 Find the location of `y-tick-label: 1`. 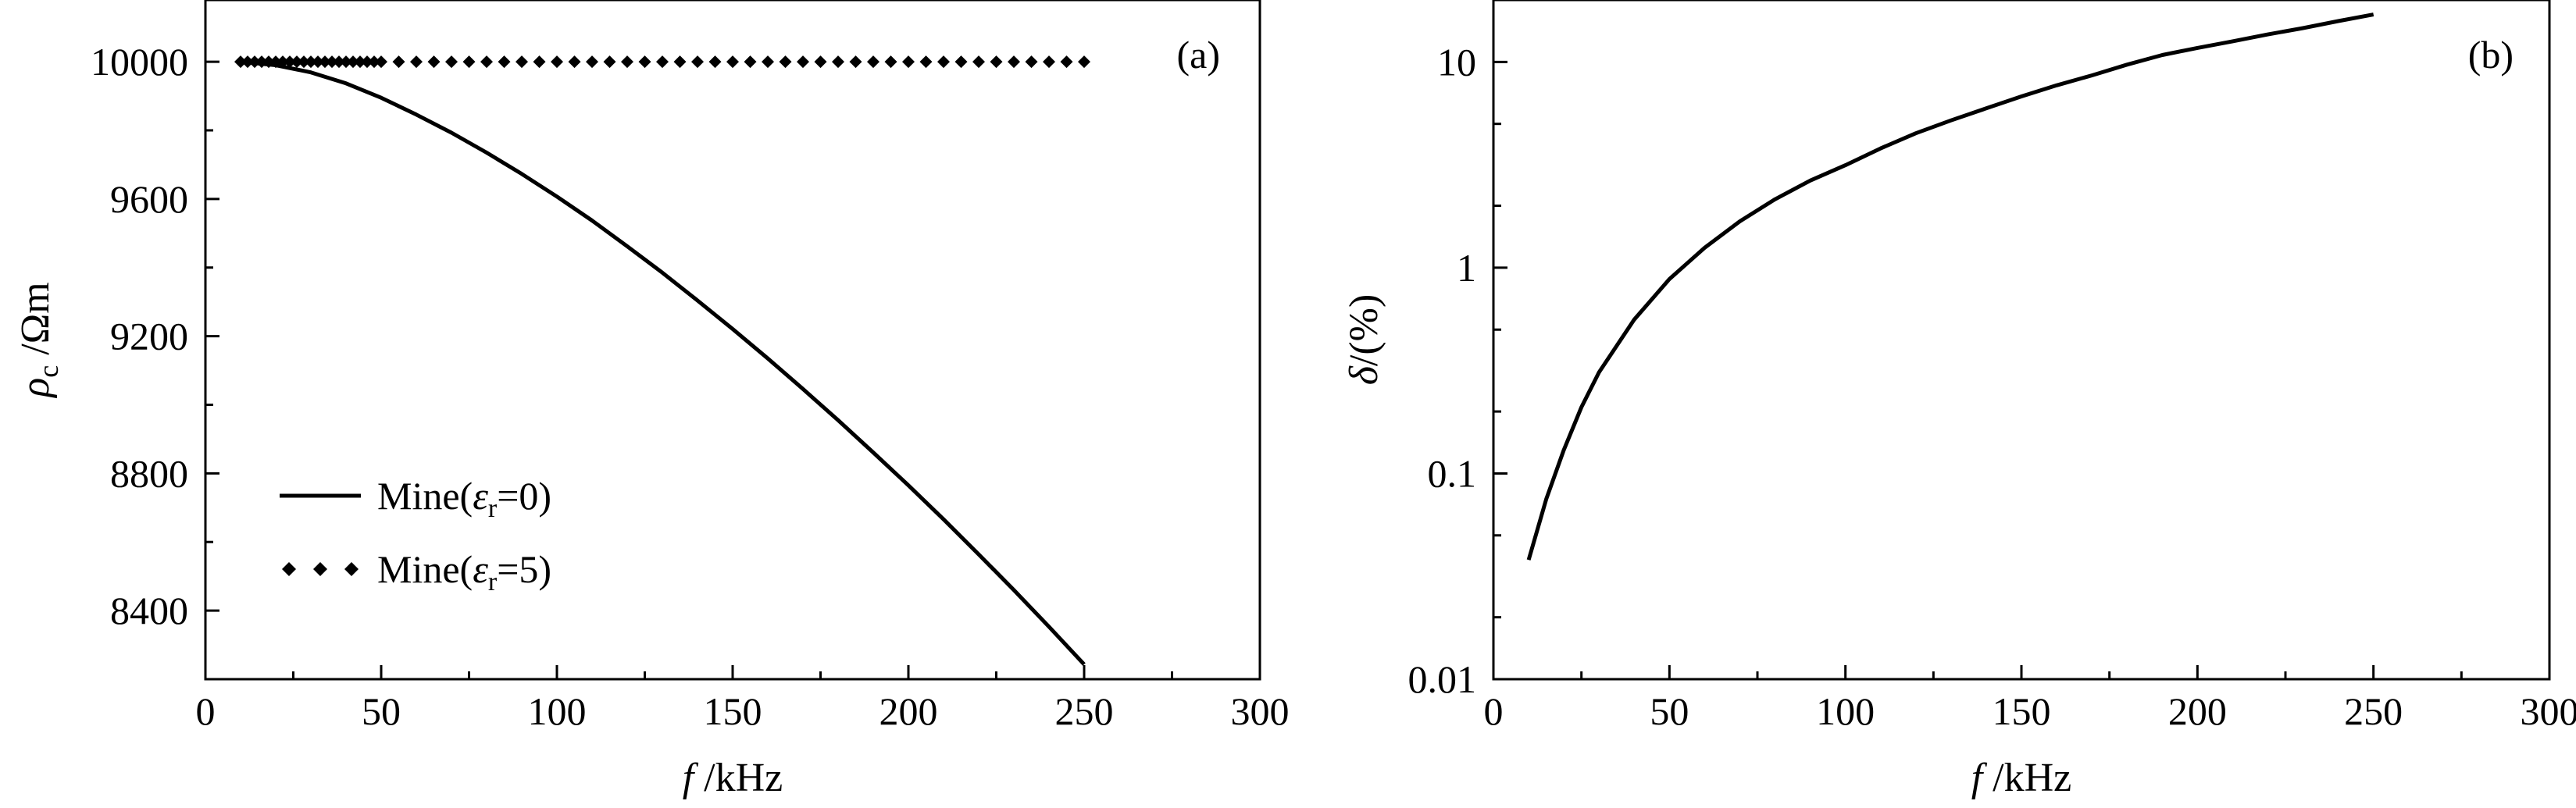

y-tick-label: 1 is located at coordinates (1466, 268).